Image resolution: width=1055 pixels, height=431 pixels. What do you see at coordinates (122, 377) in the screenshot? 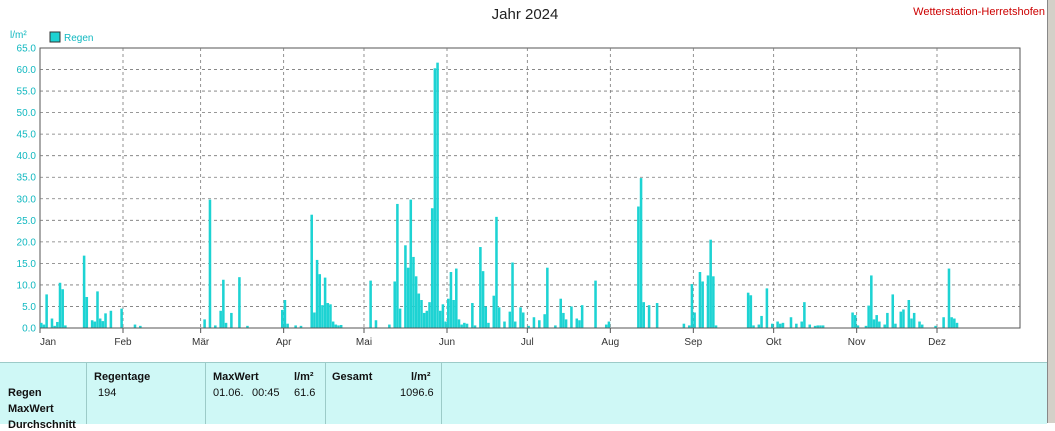
I see `header-regentage: Regentage` at bounding box center [122, 377].